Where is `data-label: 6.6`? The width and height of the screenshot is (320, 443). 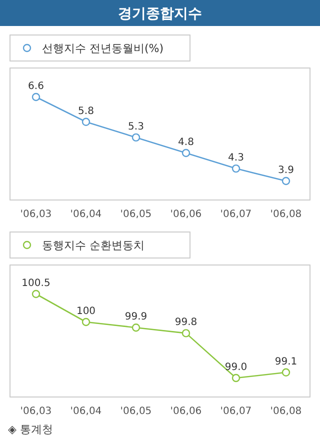
data-label: 6.6 is located at coordinates (36, 86).